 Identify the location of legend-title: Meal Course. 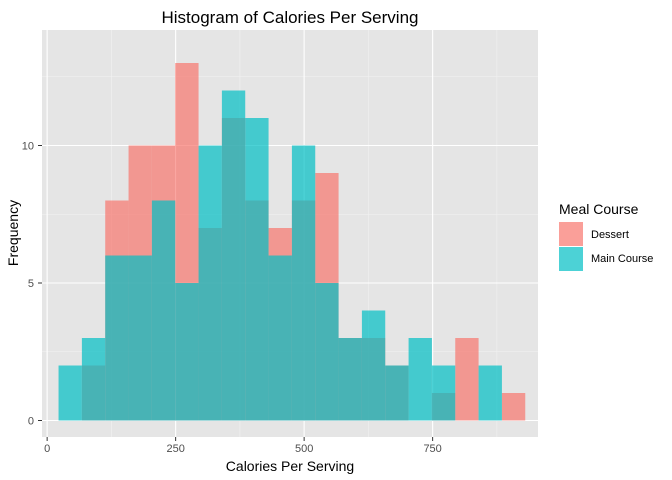
(599, 209).